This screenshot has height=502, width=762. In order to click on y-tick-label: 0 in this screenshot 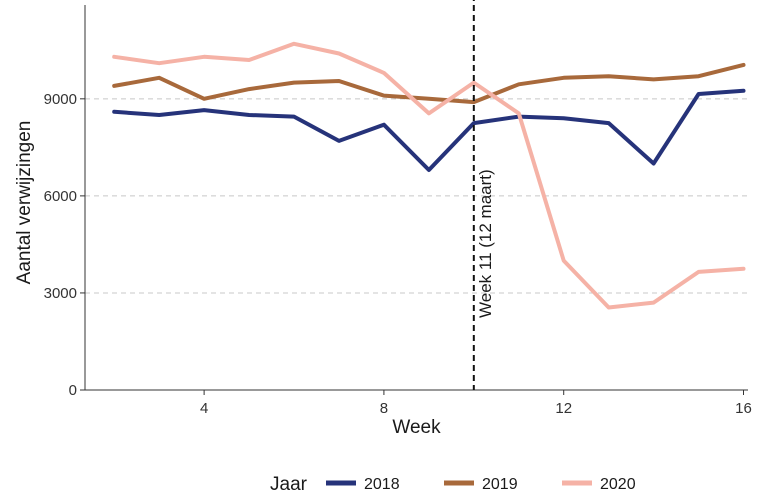, I will do `click(73, 390)`.